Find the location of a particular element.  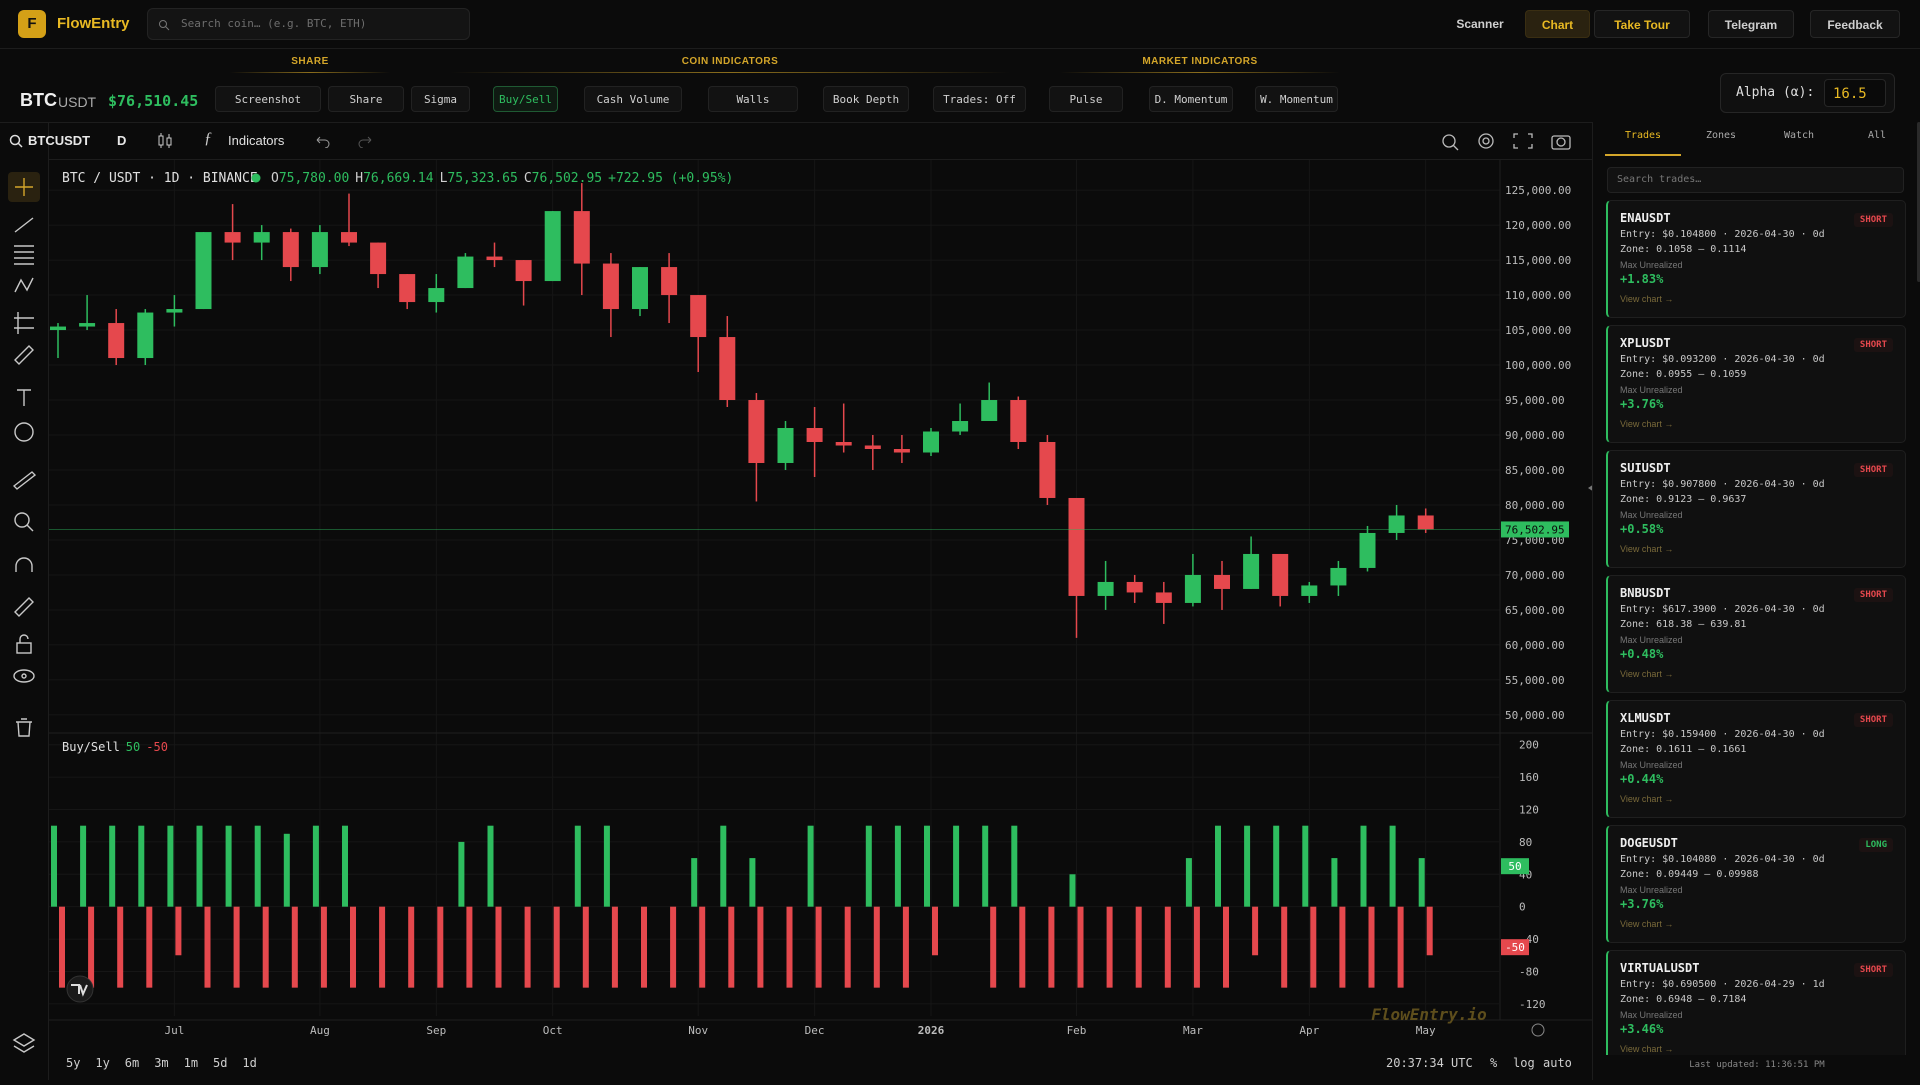

chart-title: BTC / USDT · 1D · BINANCE is located at coordinates (160, 178).